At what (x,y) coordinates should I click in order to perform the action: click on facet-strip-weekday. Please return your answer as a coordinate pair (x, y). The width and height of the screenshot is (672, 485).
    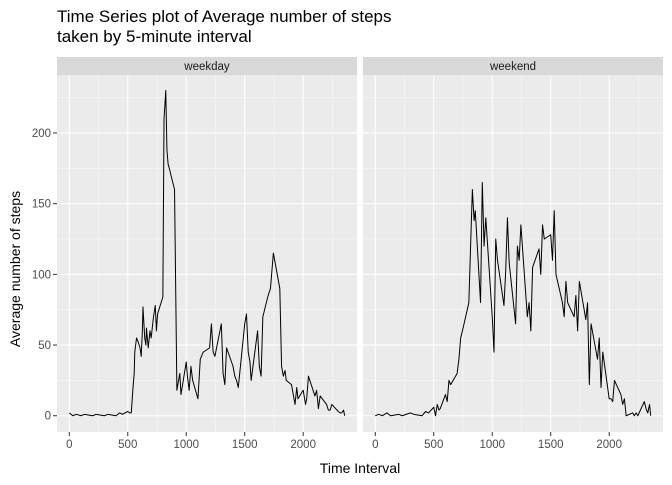
    Looking at the image, I should click on (207, 66).